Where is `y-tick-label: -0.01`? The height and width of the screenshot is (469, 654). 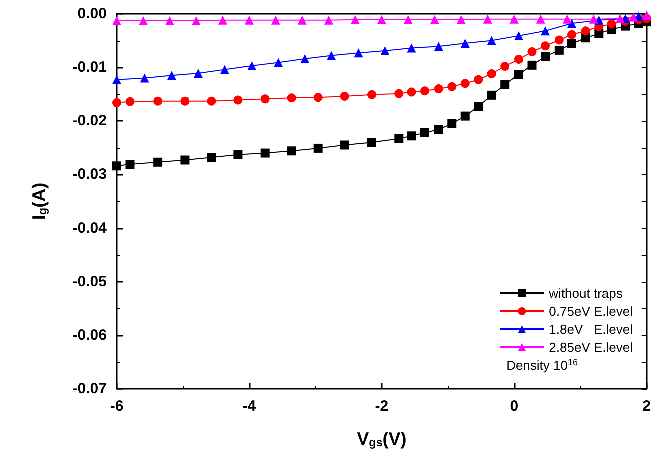 y-tick-label: -0.01 is located at coordinates (89, 67).